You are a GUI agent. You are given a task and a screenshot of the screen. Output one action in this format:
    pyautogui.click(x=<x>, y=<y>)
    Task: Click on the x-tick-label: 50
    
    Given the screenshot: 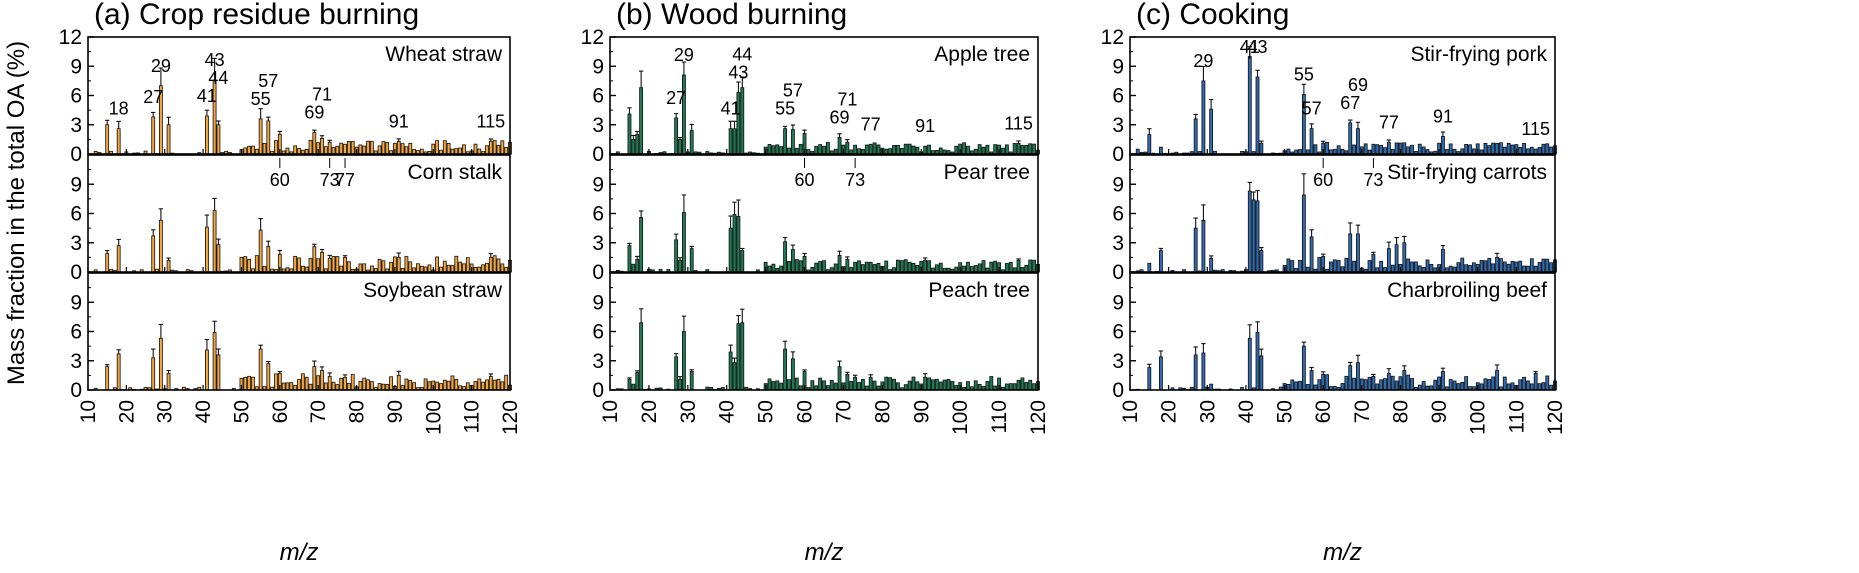 What is the action you would take?
    pyautogui.click(x=241, y=411)
    